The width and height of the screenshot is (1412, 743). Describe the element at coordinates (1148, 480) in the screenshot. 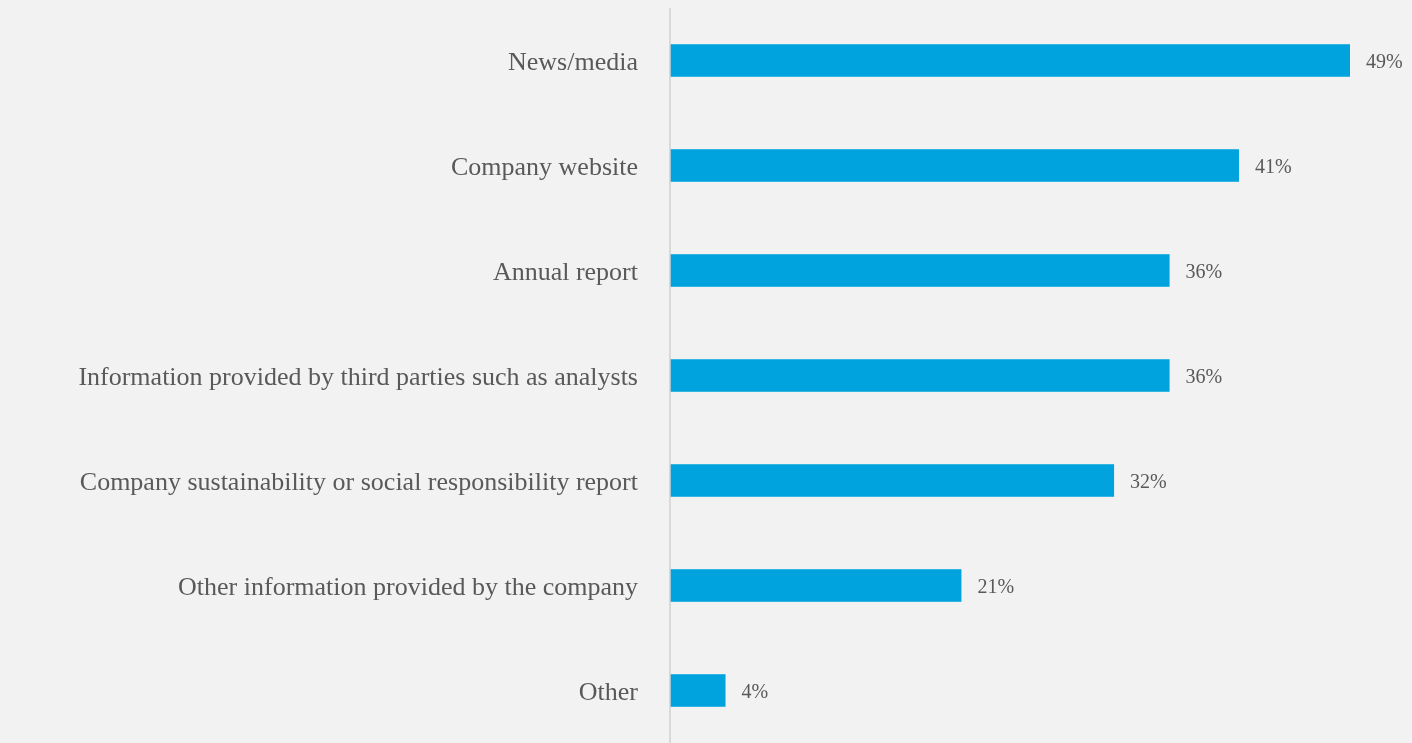

I see `data-label: 32%` at that location.